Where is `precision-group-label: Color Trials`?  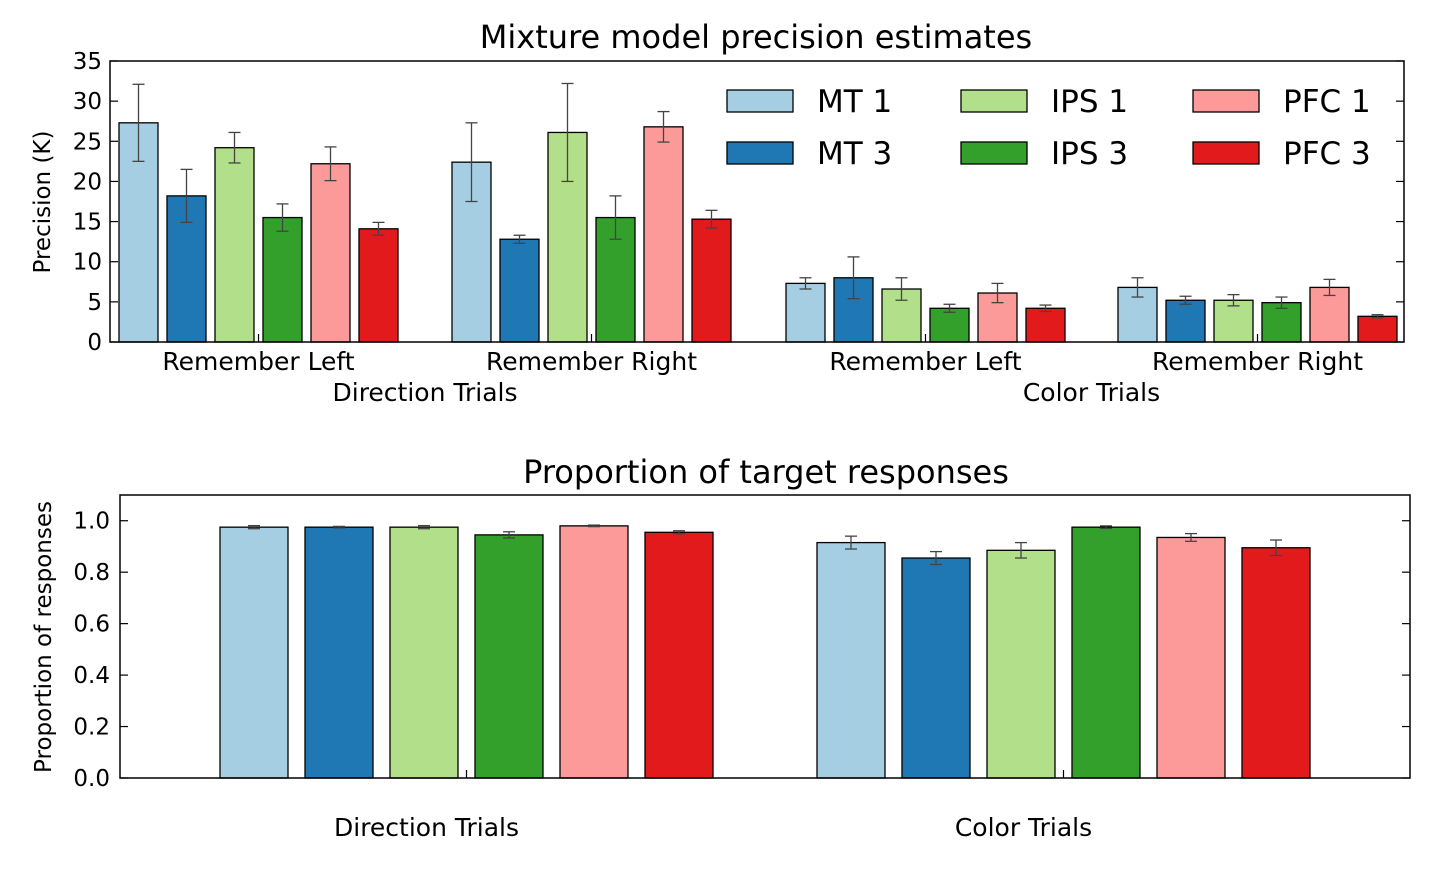 precision-group-label: Color Trials is located at coordinates (1091, 392).